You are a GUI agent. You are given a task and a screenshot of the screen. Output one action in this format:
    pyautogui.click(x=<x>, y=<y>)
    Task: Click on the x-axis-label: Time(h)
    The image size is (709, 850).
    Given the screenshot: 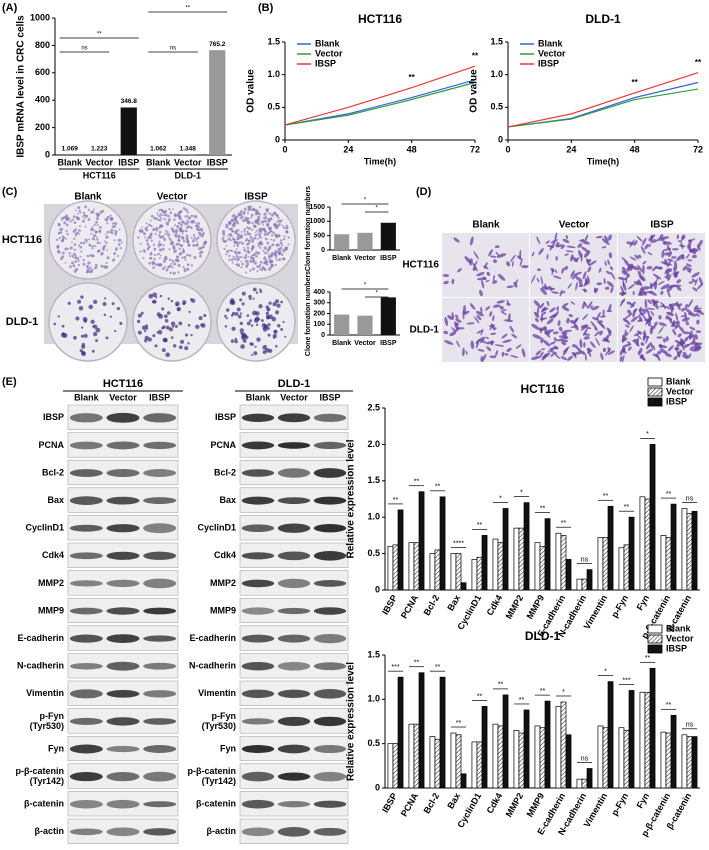 What is the action you would take?
    pyautogui.click(x=603, y=161)
    